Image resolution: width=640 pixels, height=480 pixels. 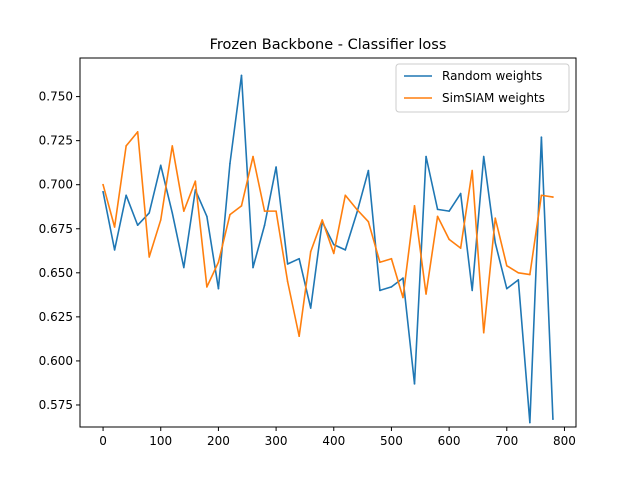 What do you see at coordinates (103, 441) in the screenshot?
I see `x-tick-label: 0` at bounding box center [103, 441].